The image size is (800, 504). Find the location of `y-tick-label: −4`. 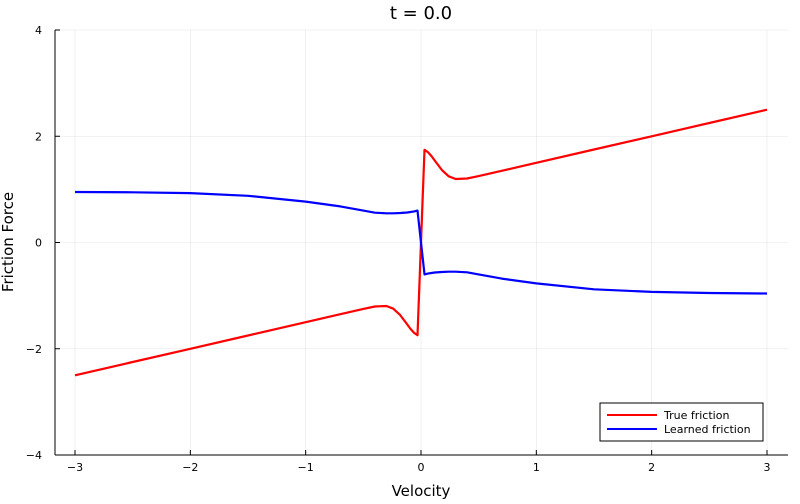

y-tick-label: −4 is located at coordinates (34, 455).